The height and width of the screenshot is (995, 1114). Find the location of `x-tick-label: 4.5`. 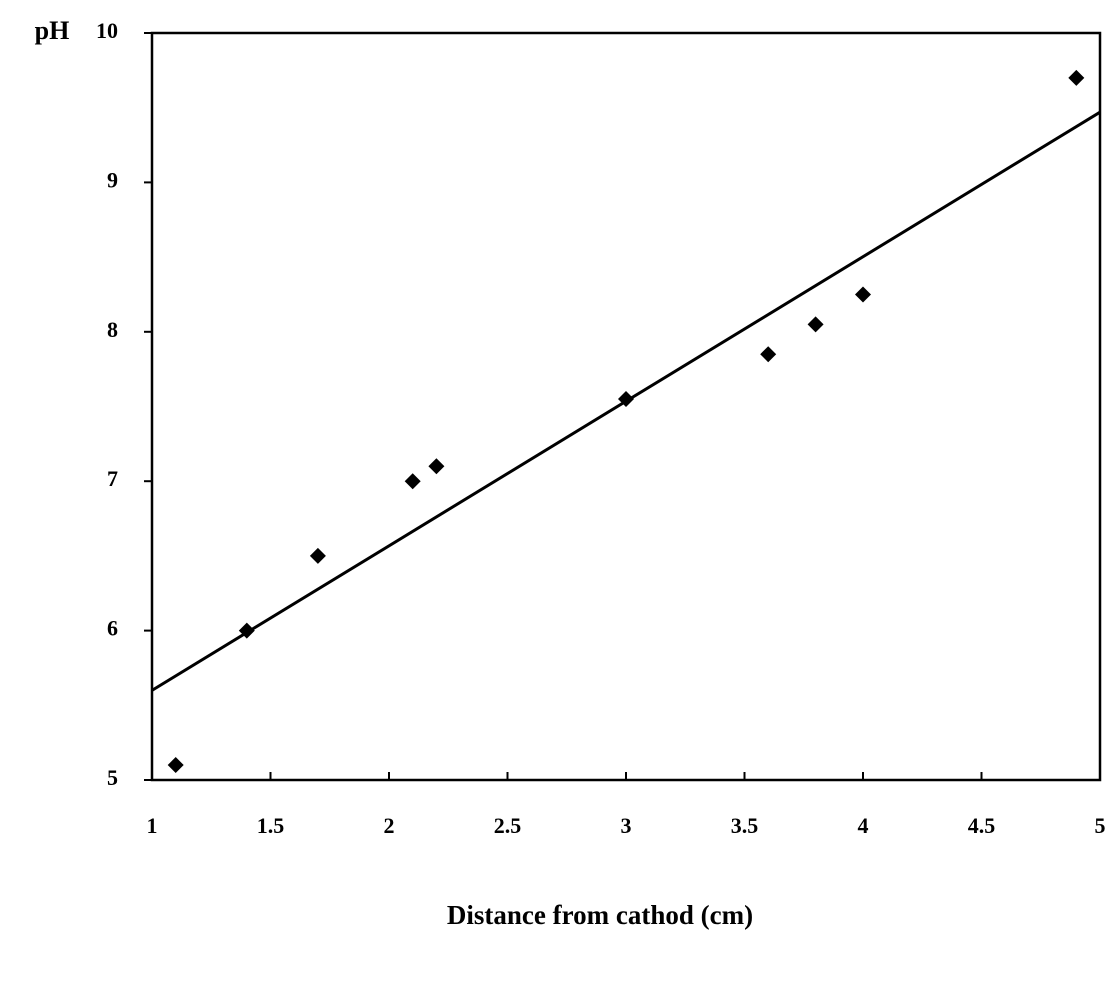

x-tick-label: 4.5 is located at coordinates (982, 825).